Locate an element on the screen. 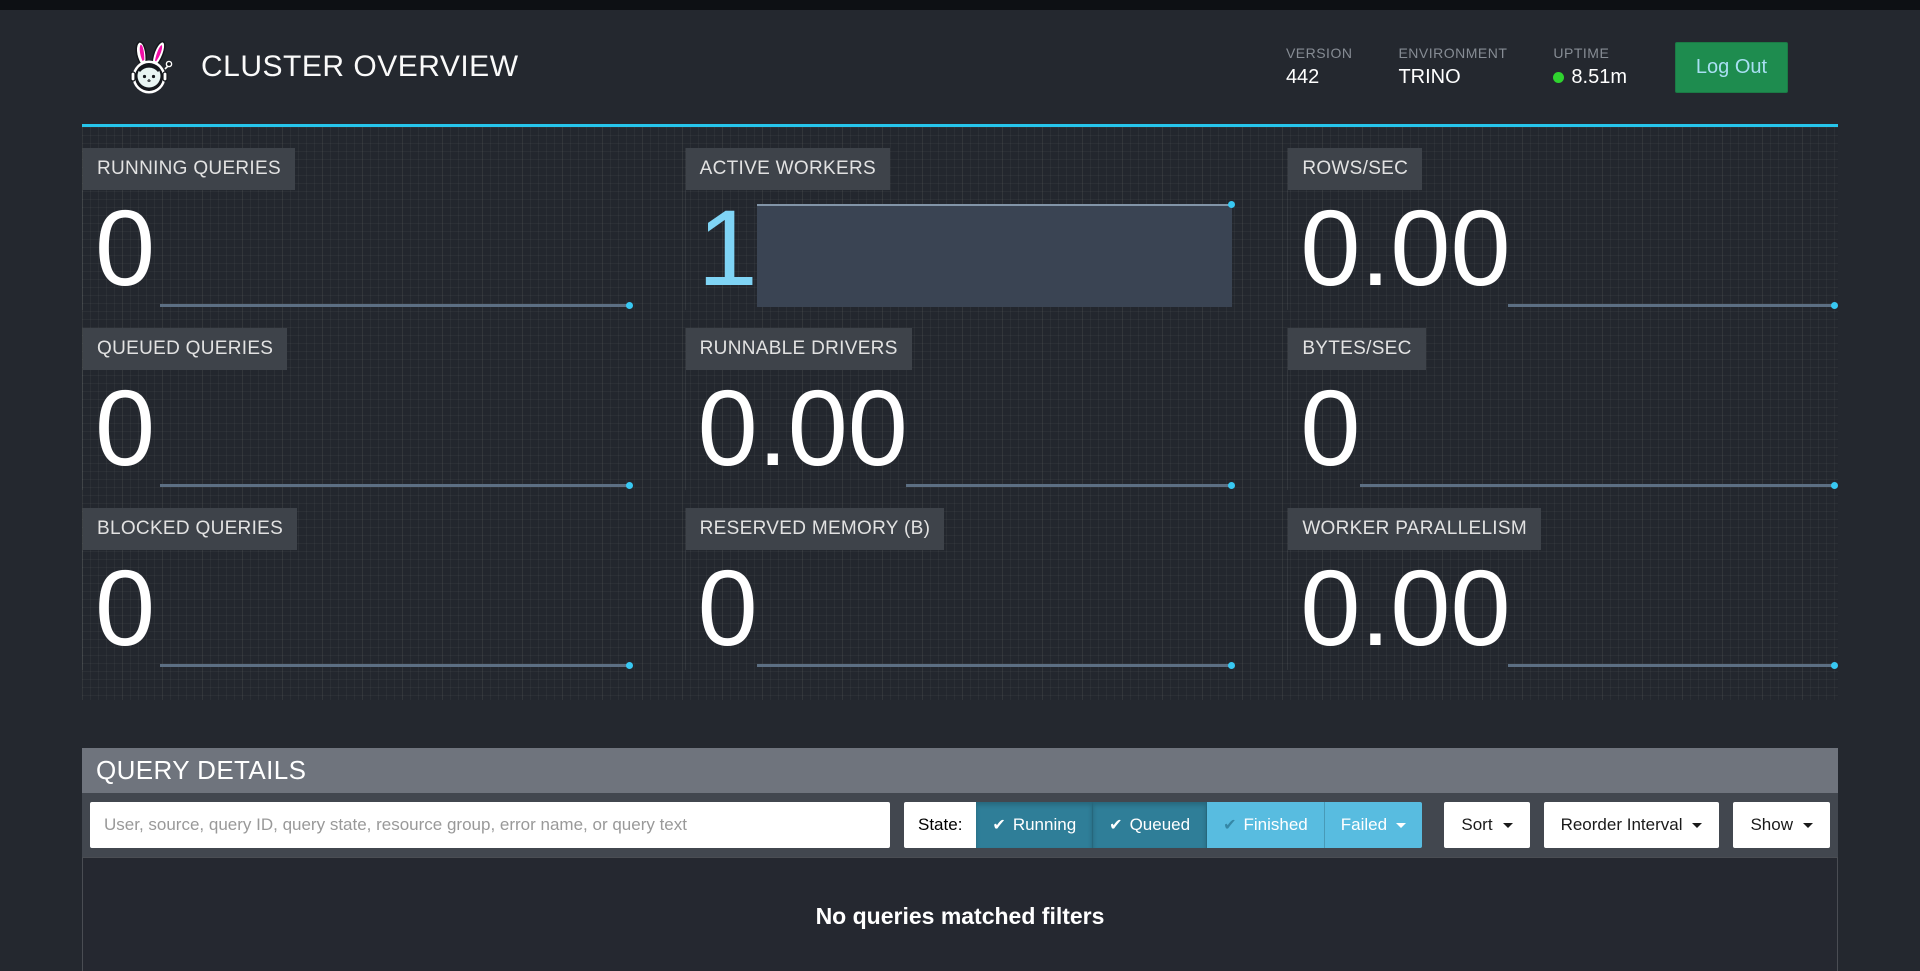 The height and width of the screenshot is (971, 1920). button-text: Reorder Interval is located at coordinates (1621, 824).